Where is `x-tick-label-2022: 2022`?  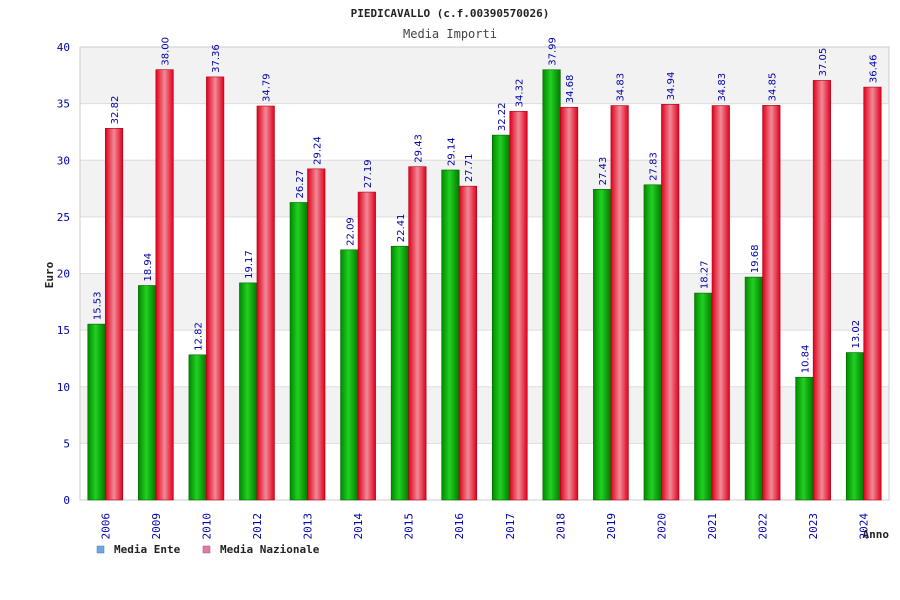 x-tick-label-2022: 2022 is located at coordinates (763, 526).